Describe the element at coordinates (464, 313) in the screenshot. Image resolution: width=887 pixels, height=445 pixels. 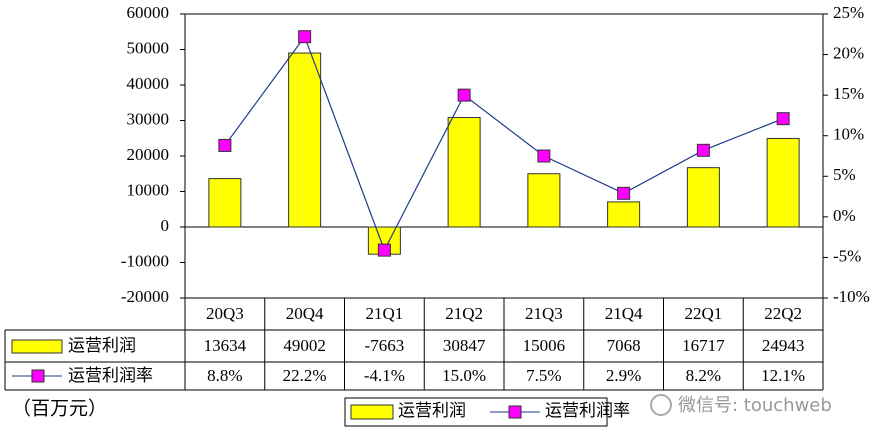
I see `x-tick-label: 21Q2` at that location.